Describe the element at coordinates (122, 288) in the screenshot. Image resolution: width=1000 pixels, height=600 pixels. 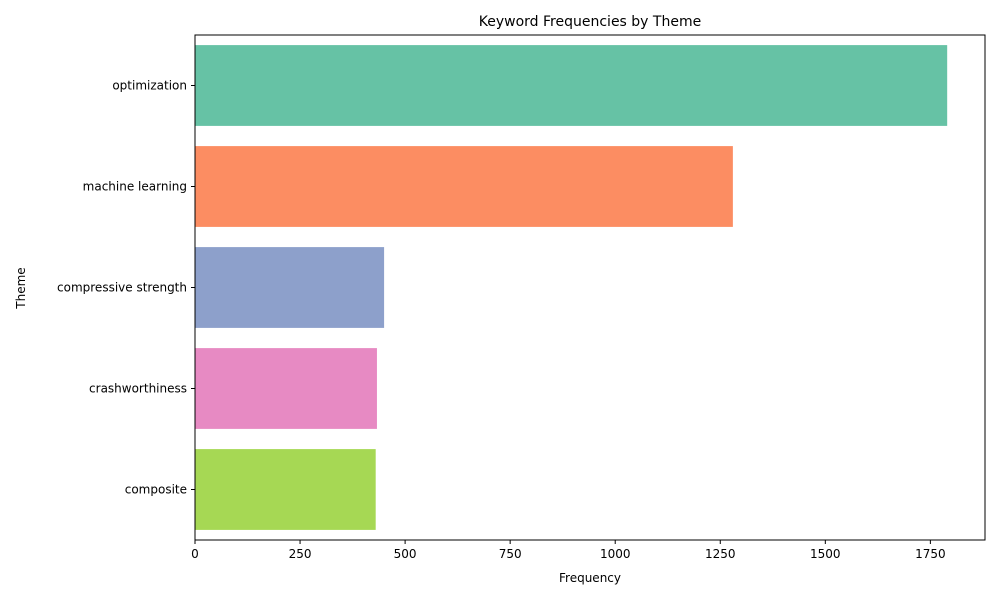
I see `y-tick-label: compressive strength` at that location.